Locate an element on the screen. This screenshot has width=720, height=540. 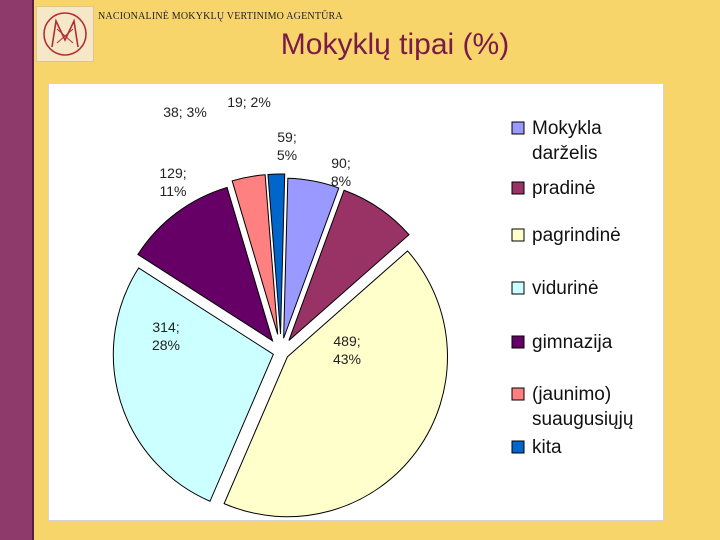
data-label-0: 59; 5% is located at coordinates (287, 146).